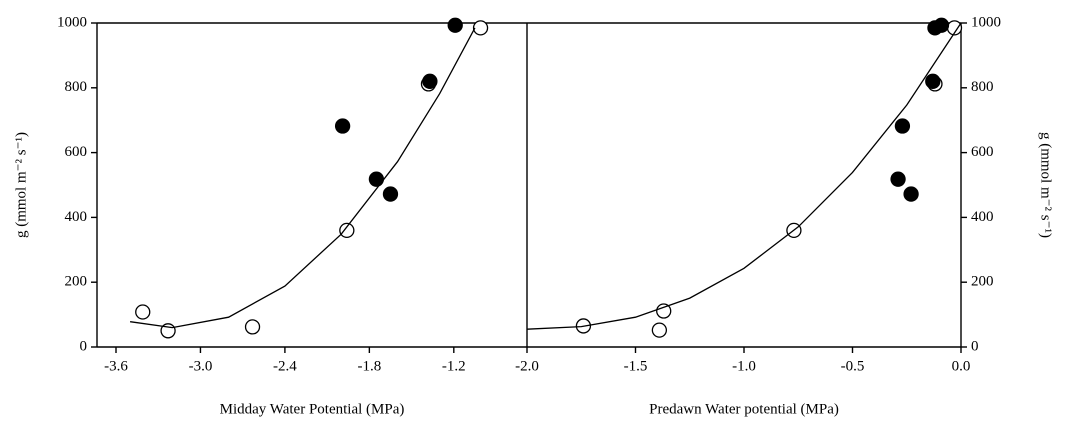 The width and height of the screenshot is (1067, 431). Describe the element at coordinates (454, 366) in the screenshot. I see `x-tick-label: -1.2` at that location.